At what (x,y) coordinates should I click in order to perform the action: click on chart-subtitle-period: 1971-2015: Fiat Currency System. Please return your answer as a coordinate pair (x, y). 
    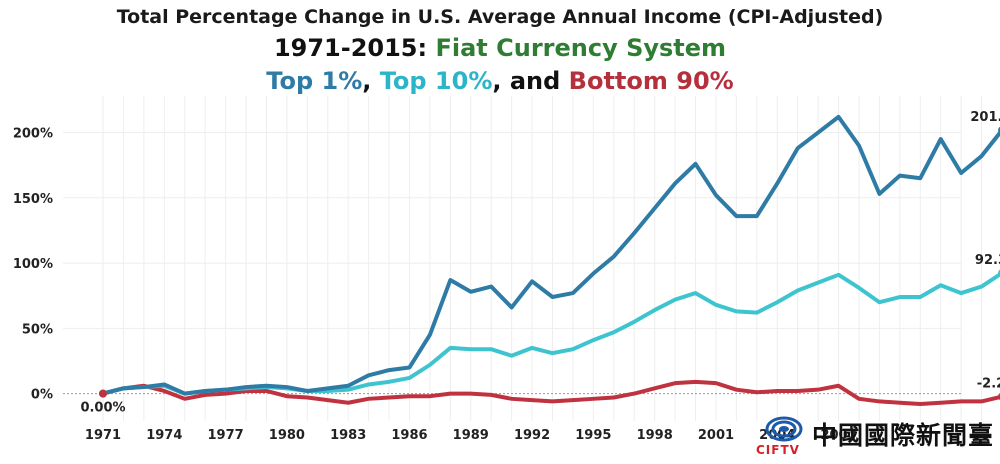
    Looking at the image, I should click on (500, 48).